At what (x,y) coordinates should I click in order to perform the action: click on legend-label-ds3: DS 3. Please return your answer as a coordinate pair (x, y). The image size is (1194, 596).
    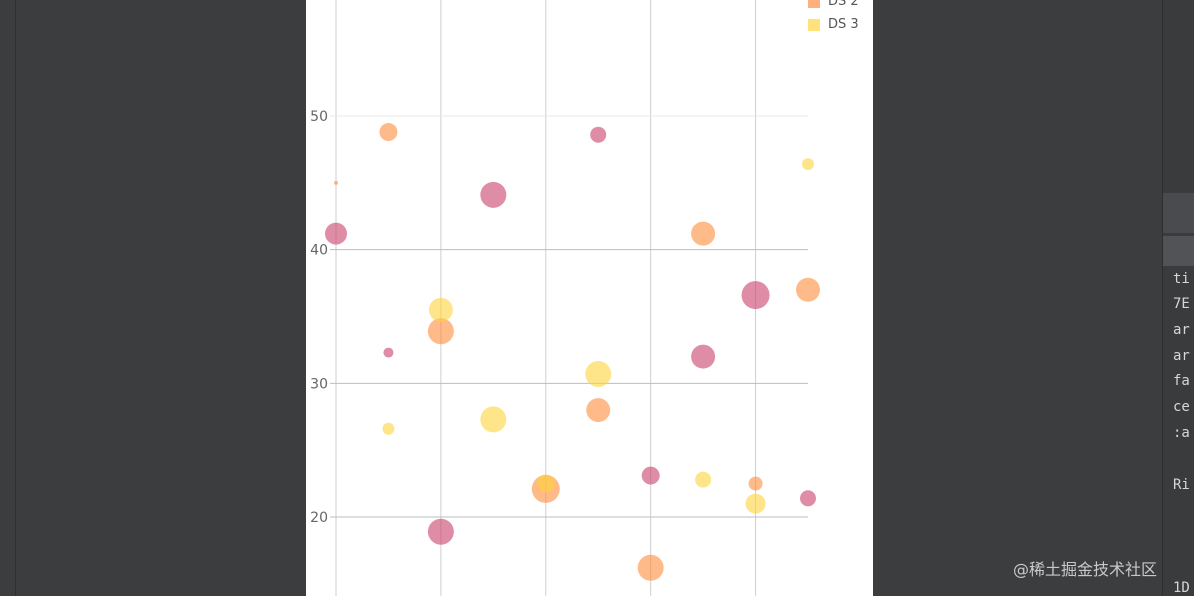
    Looking at the image, I should click on (843, 24).